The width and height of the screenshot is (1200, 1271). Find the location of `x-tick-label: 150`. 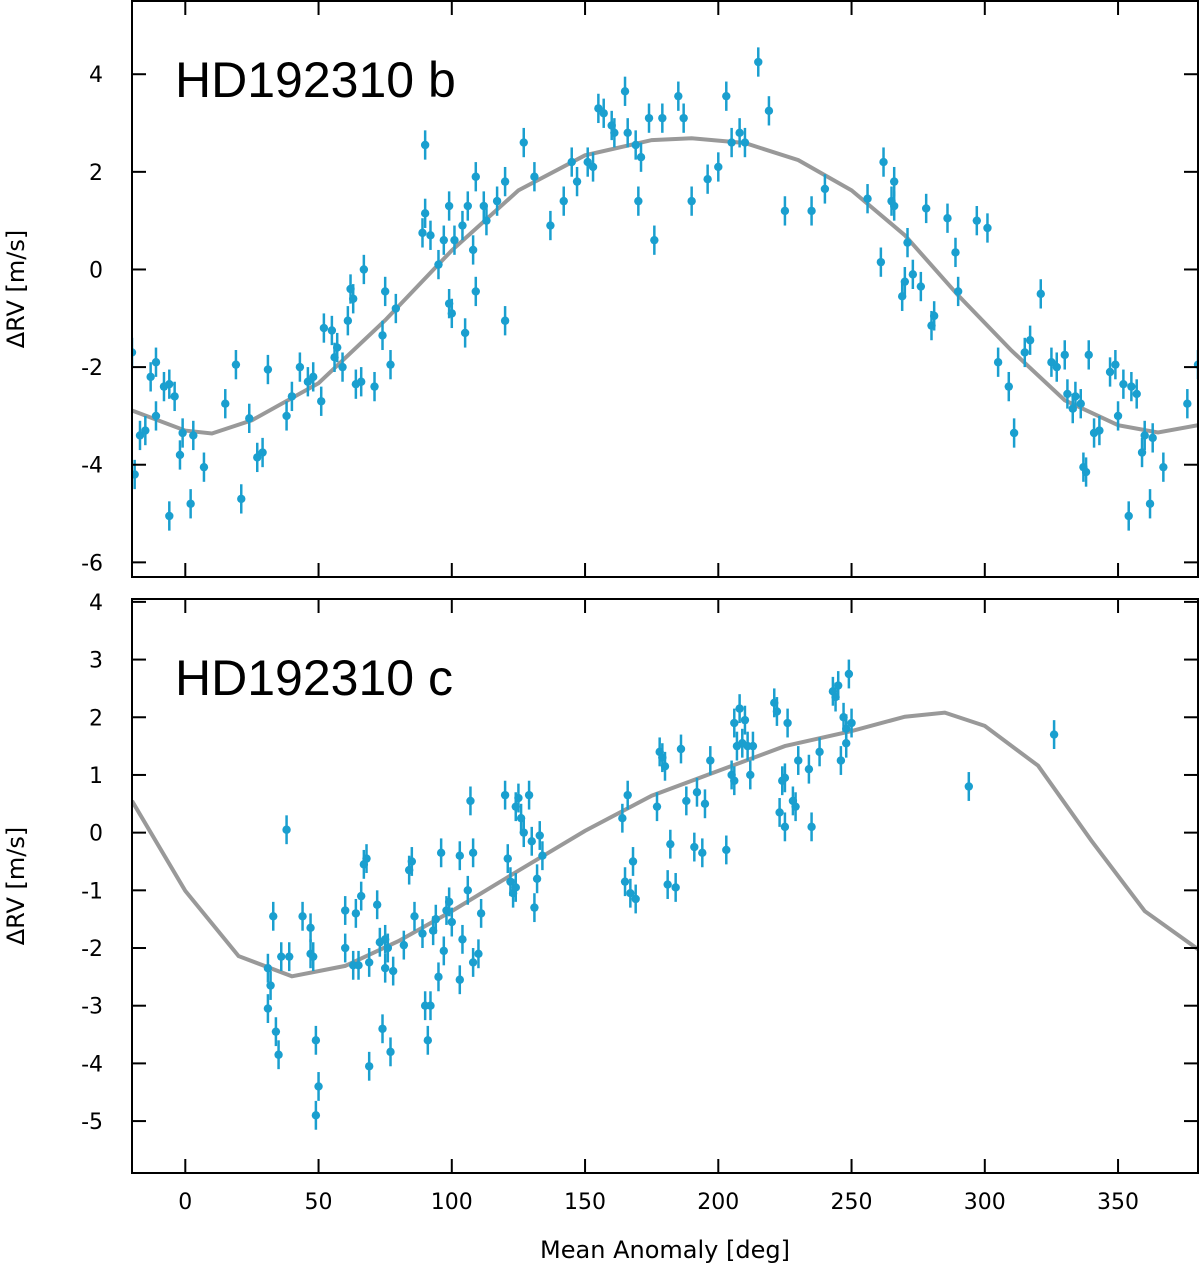

x-tick-label: 150 is located at coordinates (585, 1202).